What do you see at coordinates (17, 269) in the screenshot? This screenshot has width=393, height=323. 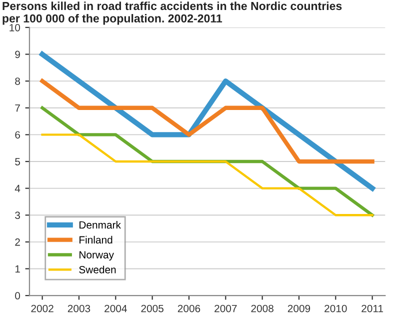 I see `y-tick-label: 1` at bounding box center [17, 269].